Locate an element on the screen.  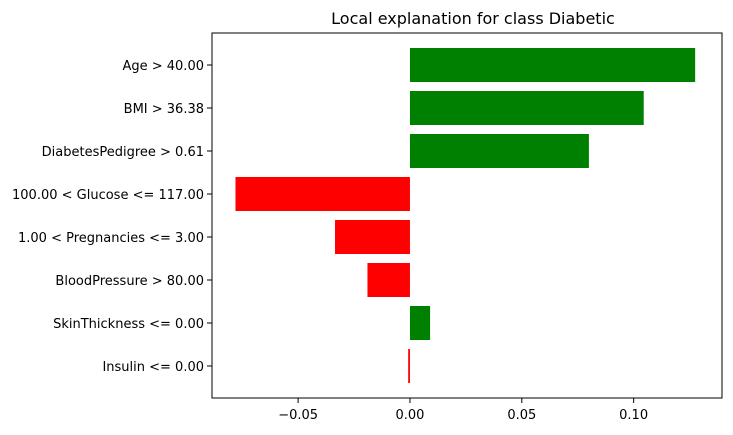
y-tick-label: BloodPressure > 80.00 is located at coordinates (129, 281).